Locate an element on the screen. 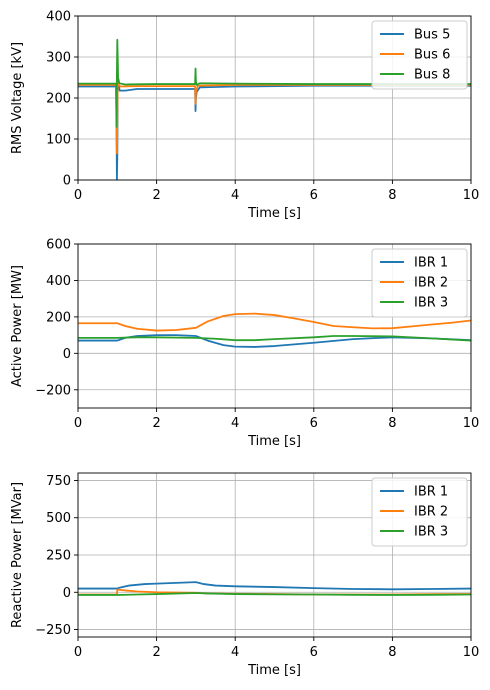  y-tick-label: 100 is located at coordinates (58, 140).